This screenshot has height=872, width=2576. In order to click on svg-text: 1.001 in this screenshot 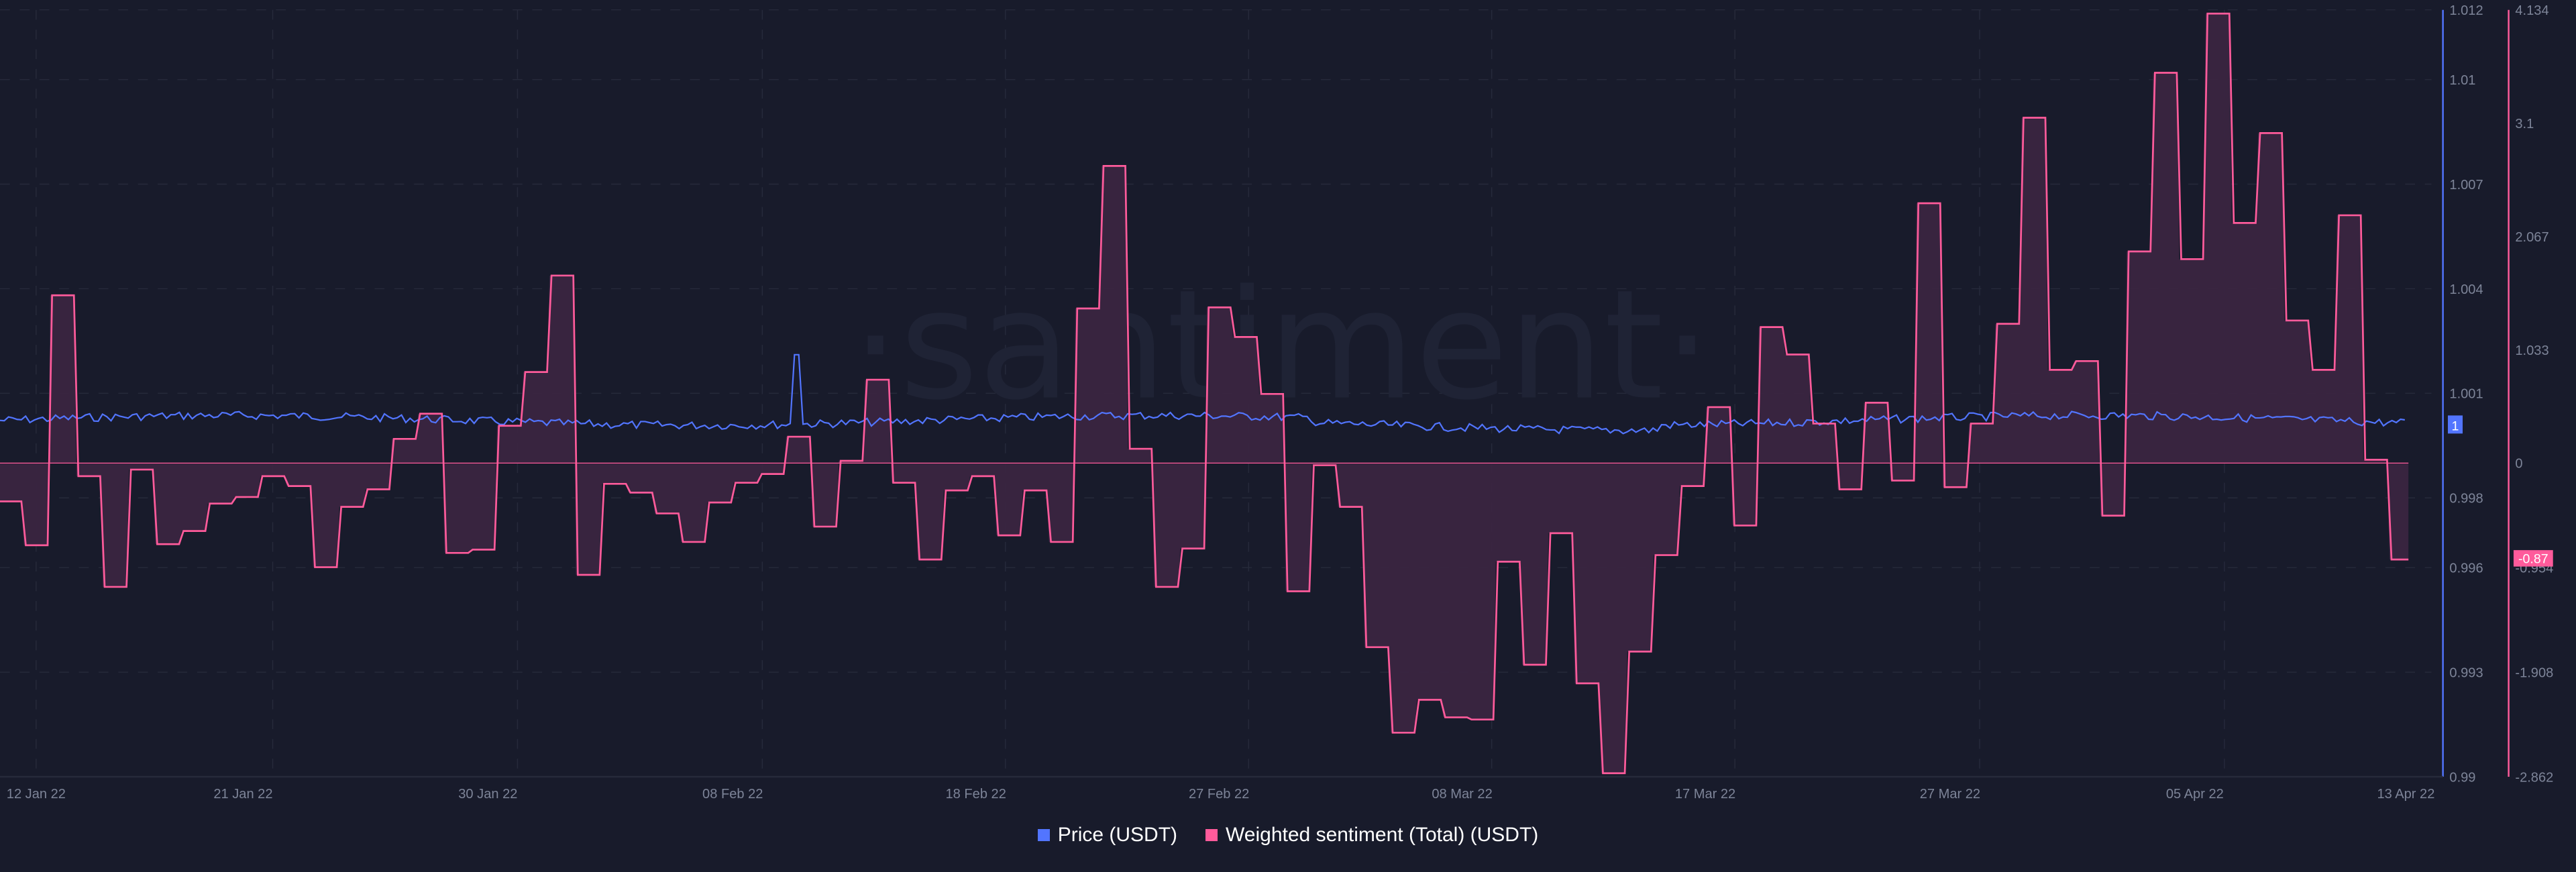, I will do `click(2466, 395)`.